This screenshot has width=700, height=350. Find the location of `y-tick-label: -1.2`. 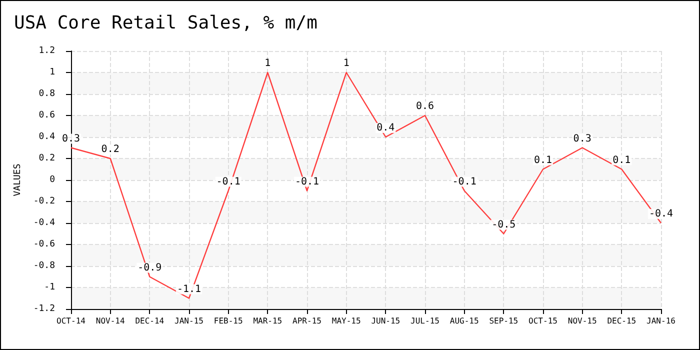

y-tick-label: -1.2 is located at coordinates (44, 309).